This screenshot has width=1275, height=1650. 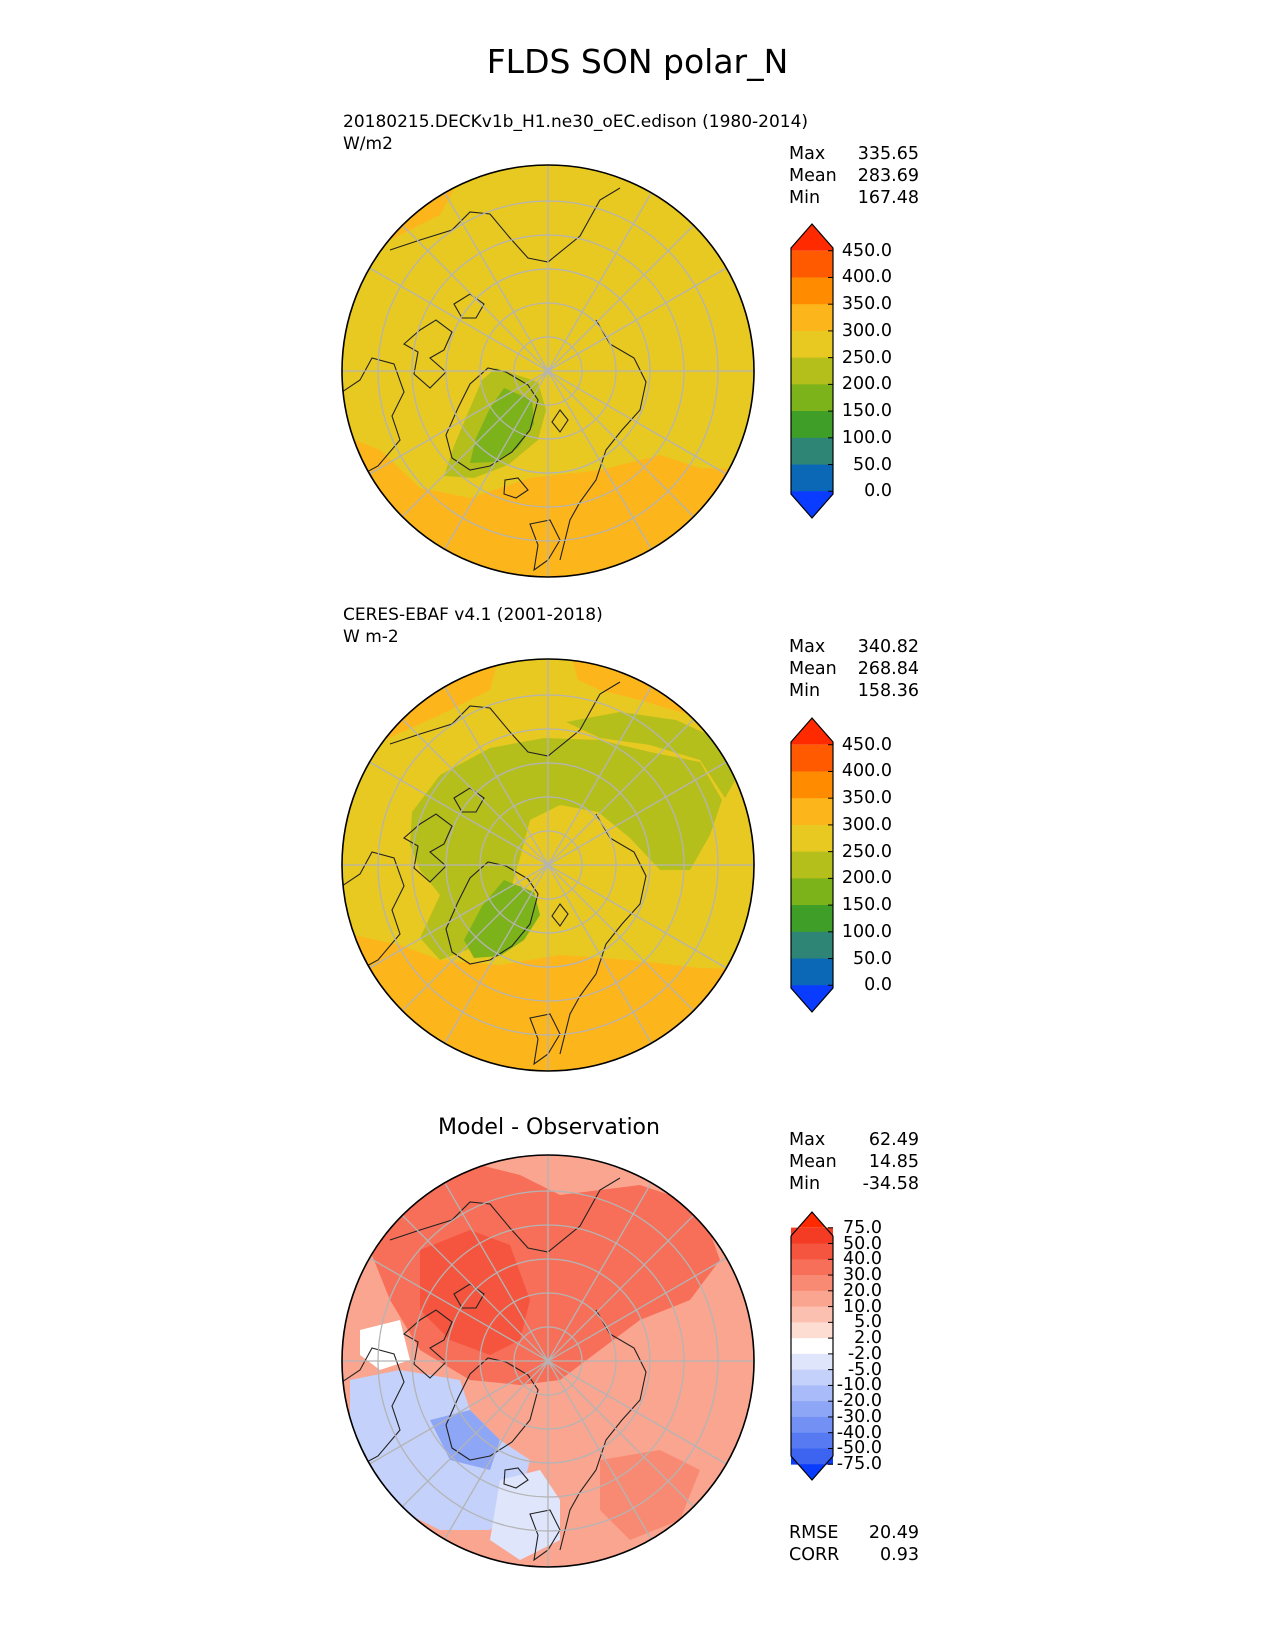 I want to click on panel1-min: 167.48, so click(x=888, y=198).